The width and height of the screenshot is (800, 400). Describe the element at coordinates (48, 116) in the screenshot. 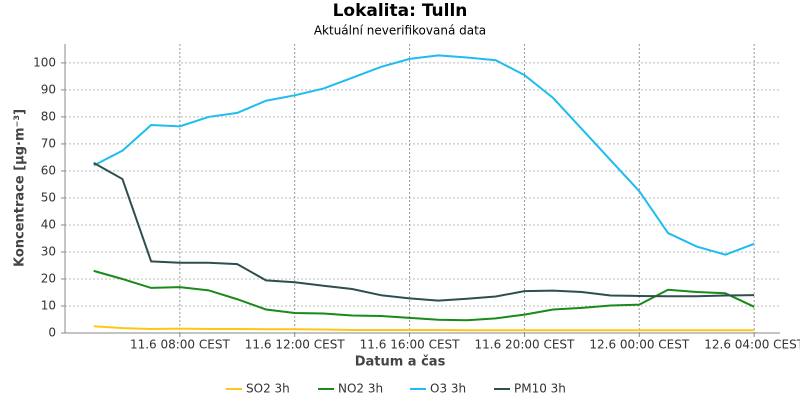

I see `y-tick-label: 80` at that location.